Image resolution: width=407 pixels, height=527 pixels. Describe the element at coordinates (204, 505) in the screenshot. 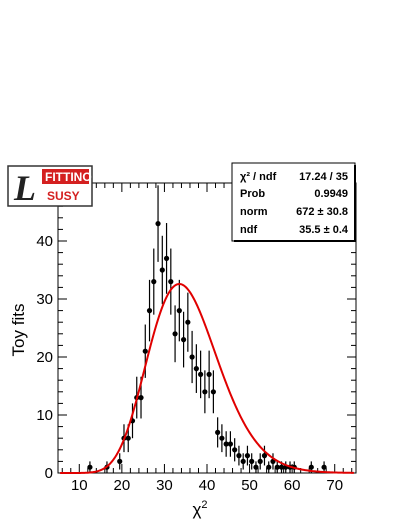

I see `x-axis-title-sup: 2` at that location.